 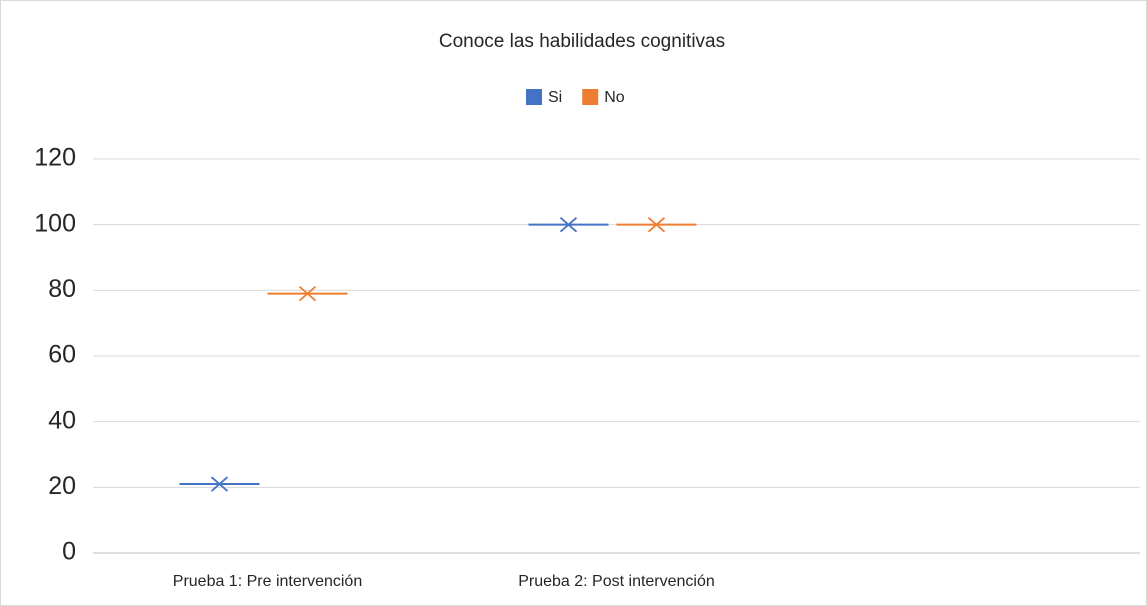 What do you see at coordinates (62, 420) in the screenshot?
I see `y-tick-label: 40` at bounding box center [62, 420].